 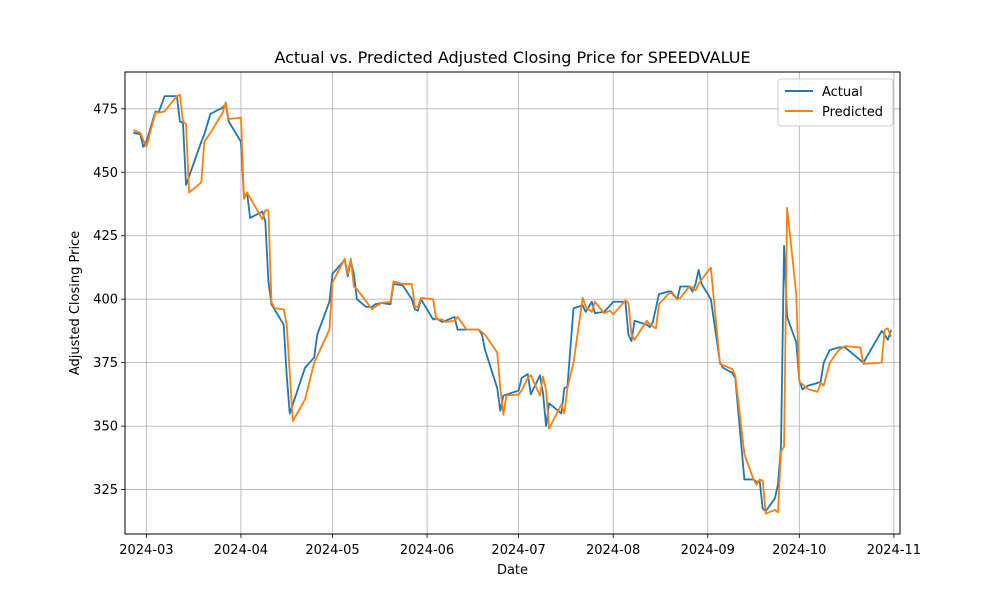 What do you see at coordinates (613, 550) in the screenshot?
I see `x-tick-label: 2024-08` at bounding box center [613, 550].